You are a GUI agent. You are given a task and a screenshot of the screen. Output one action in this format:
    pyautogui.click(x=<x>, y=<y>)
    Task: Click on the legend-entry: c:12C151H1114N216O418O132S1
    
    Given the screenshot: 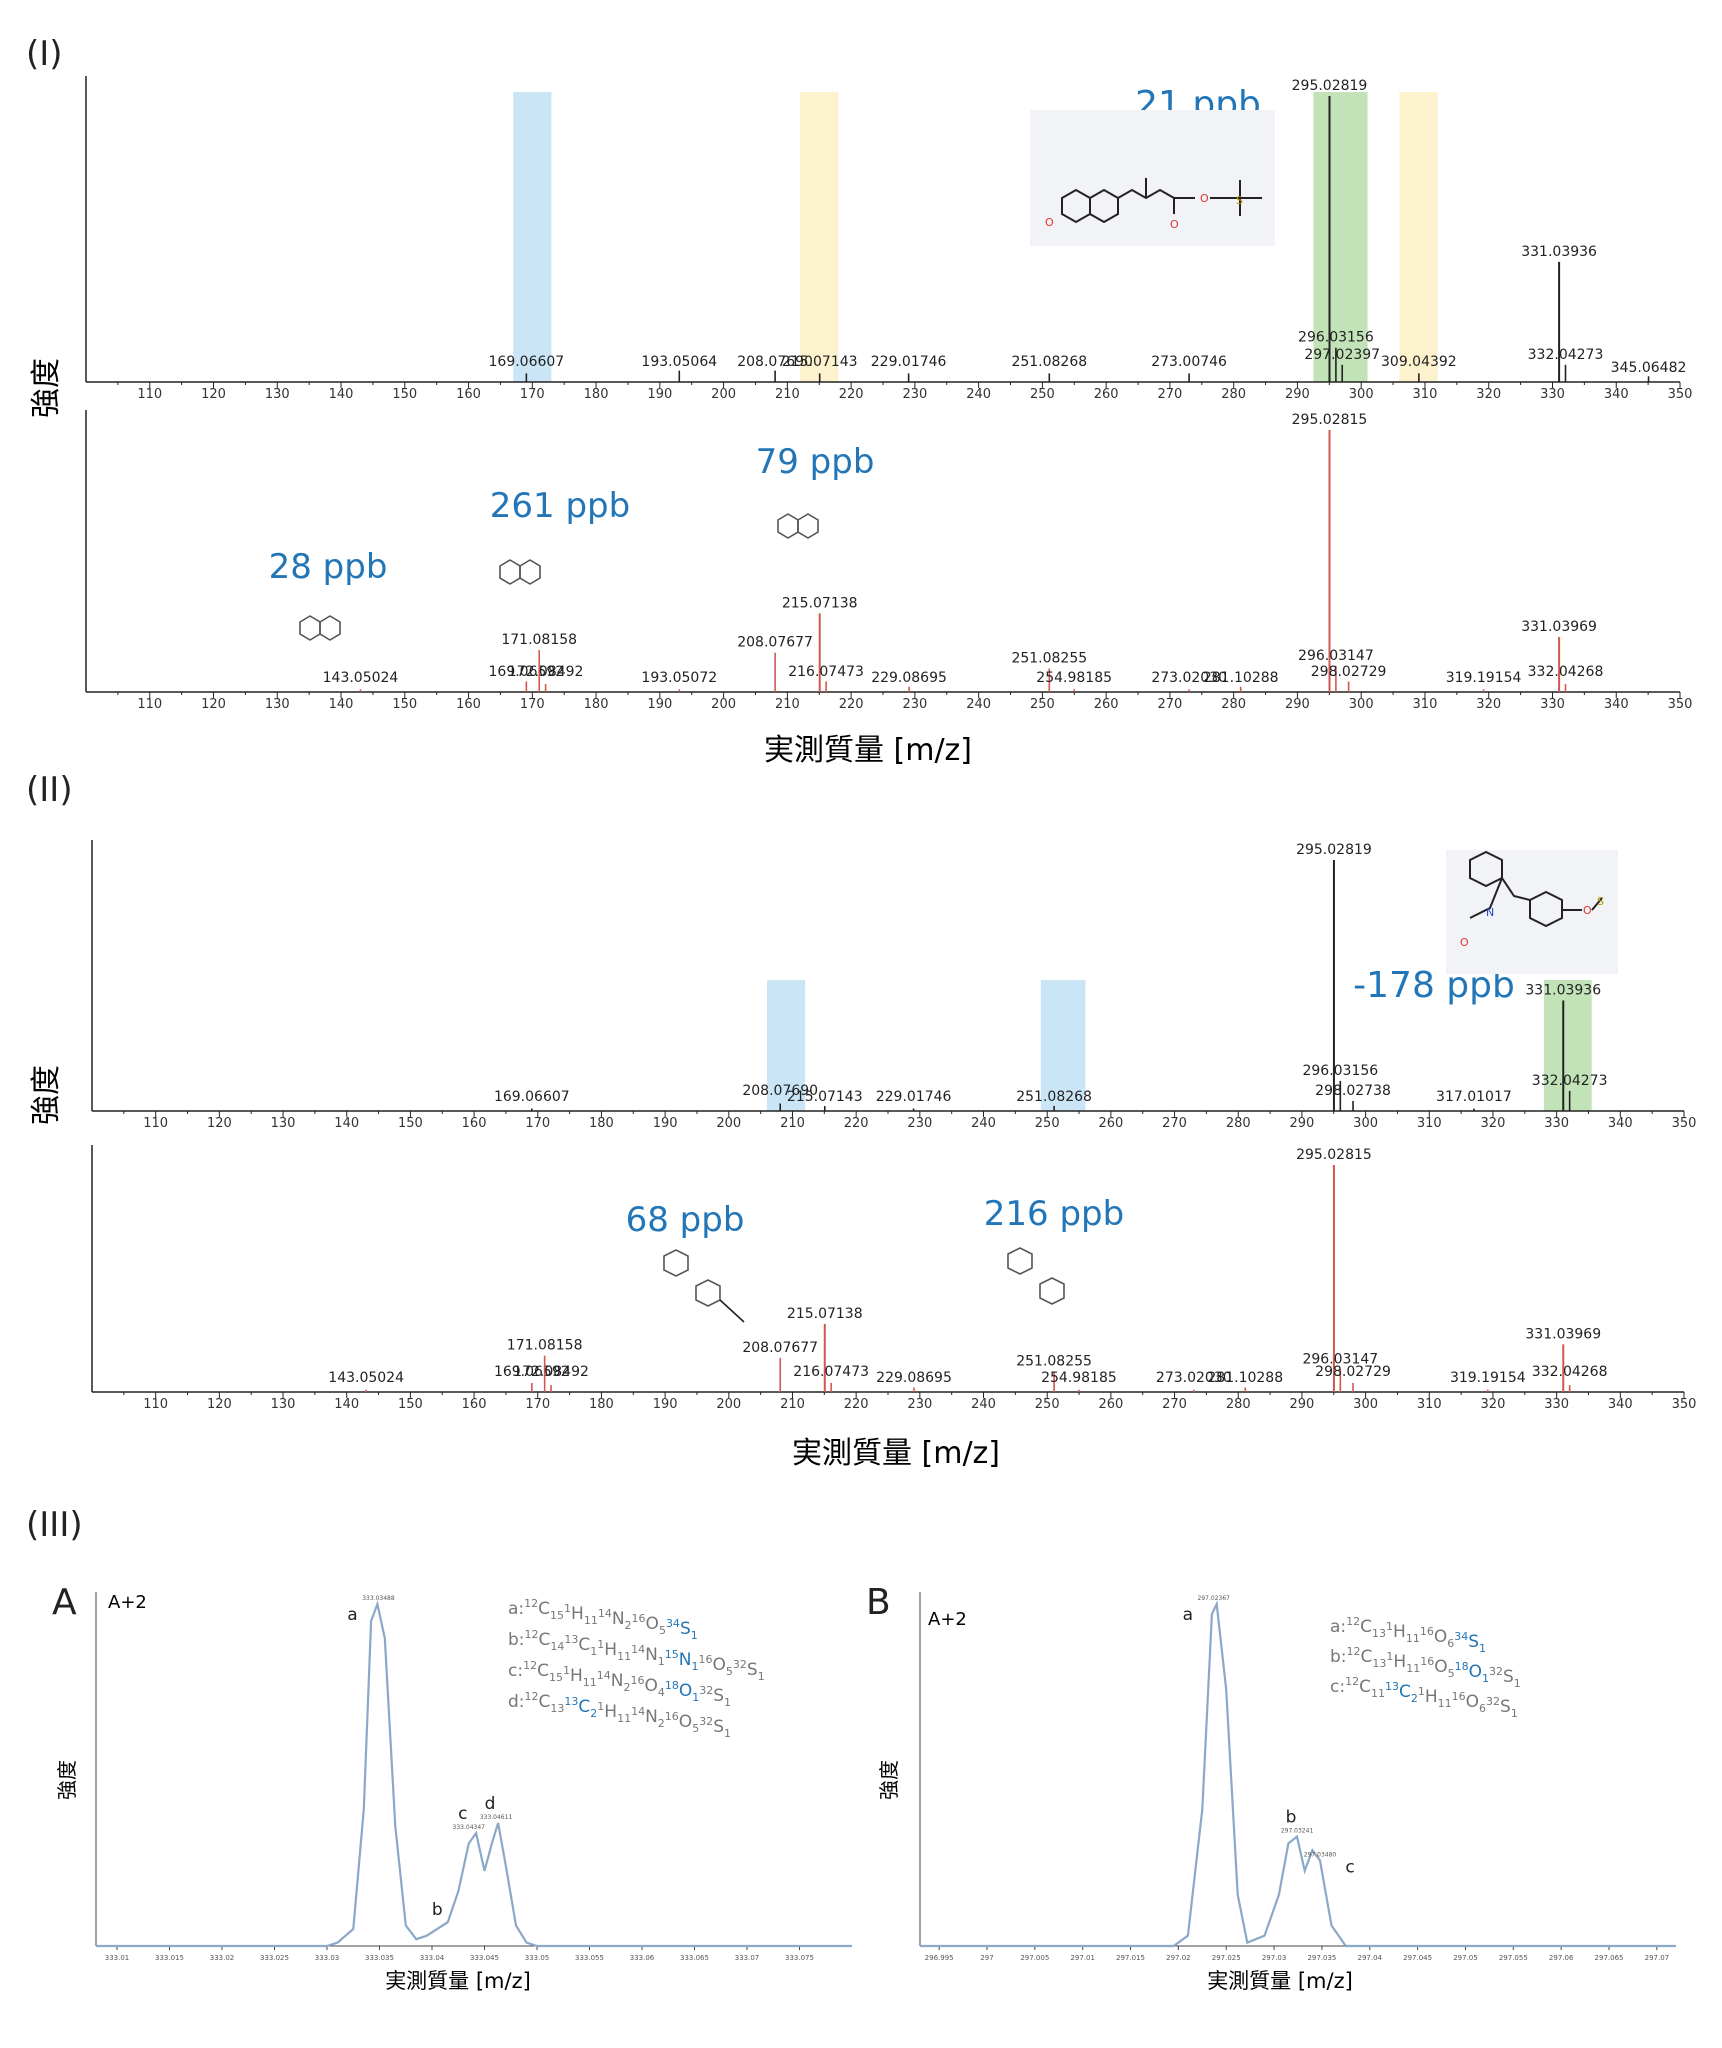 What is the action you would take?
    pyautogui.click(x=619, y=1684)
    